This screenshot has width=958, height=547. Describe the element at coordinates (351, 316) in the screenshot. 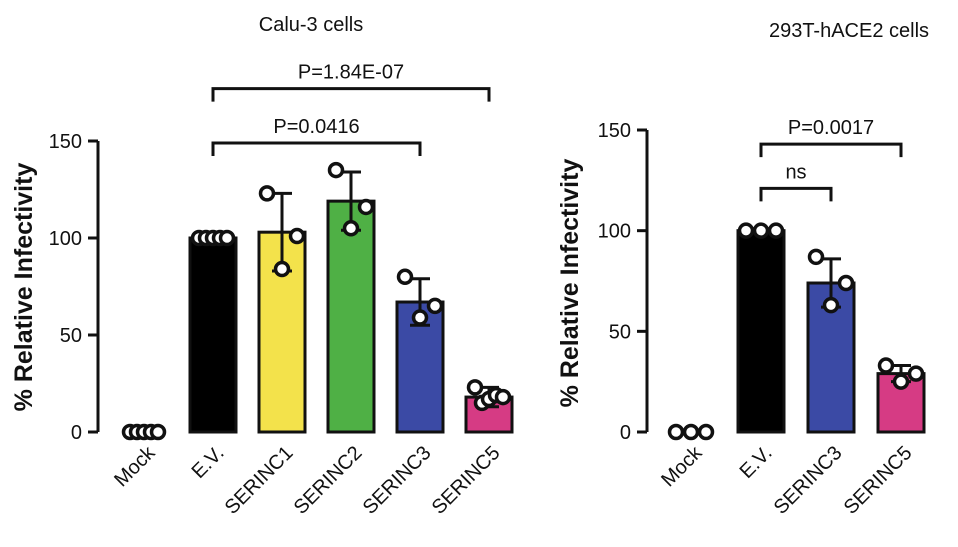

I see `bar-serinc2` at that location.